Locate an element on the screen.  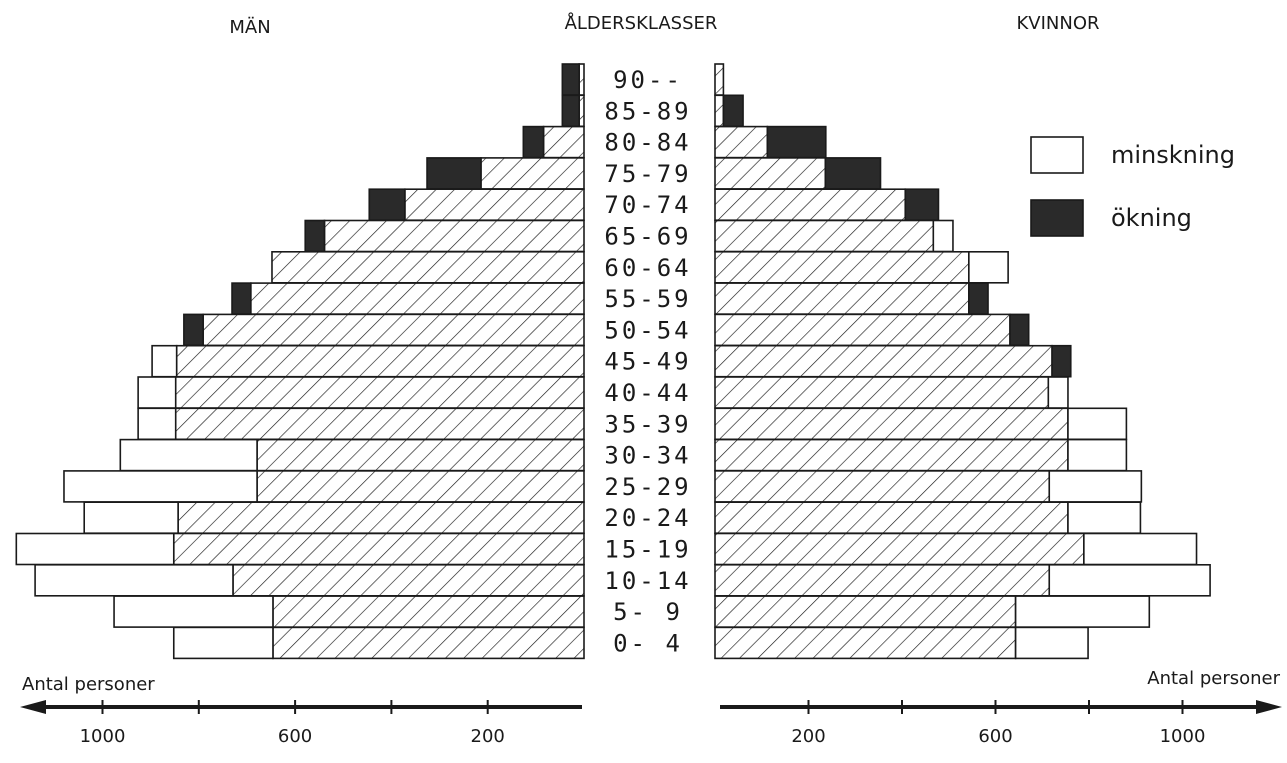
age-label: 45-49 is located at coordinates (647, 362).